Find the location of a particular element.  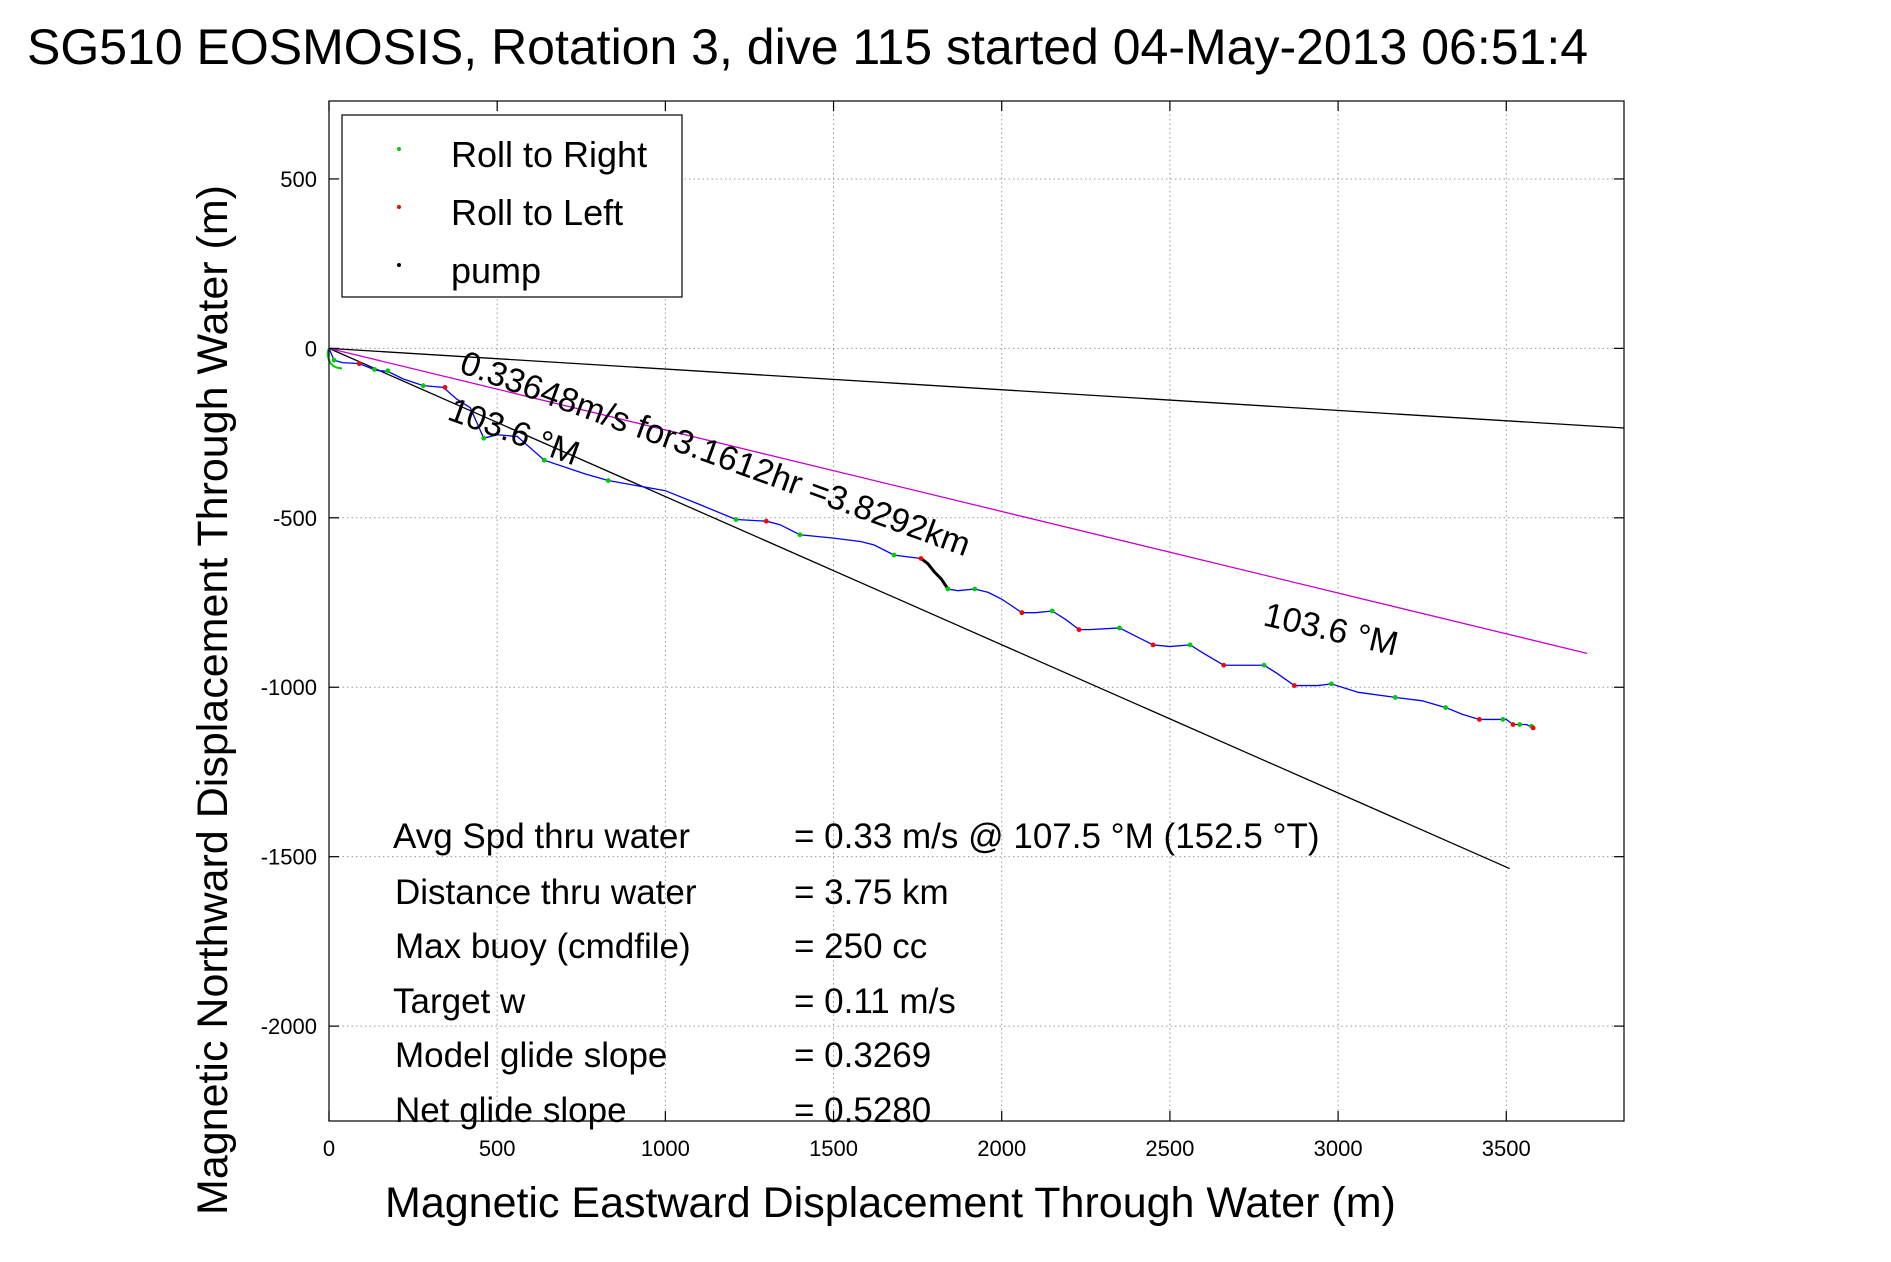

y-tick-label: -500 is located at coordinates (295, 518).